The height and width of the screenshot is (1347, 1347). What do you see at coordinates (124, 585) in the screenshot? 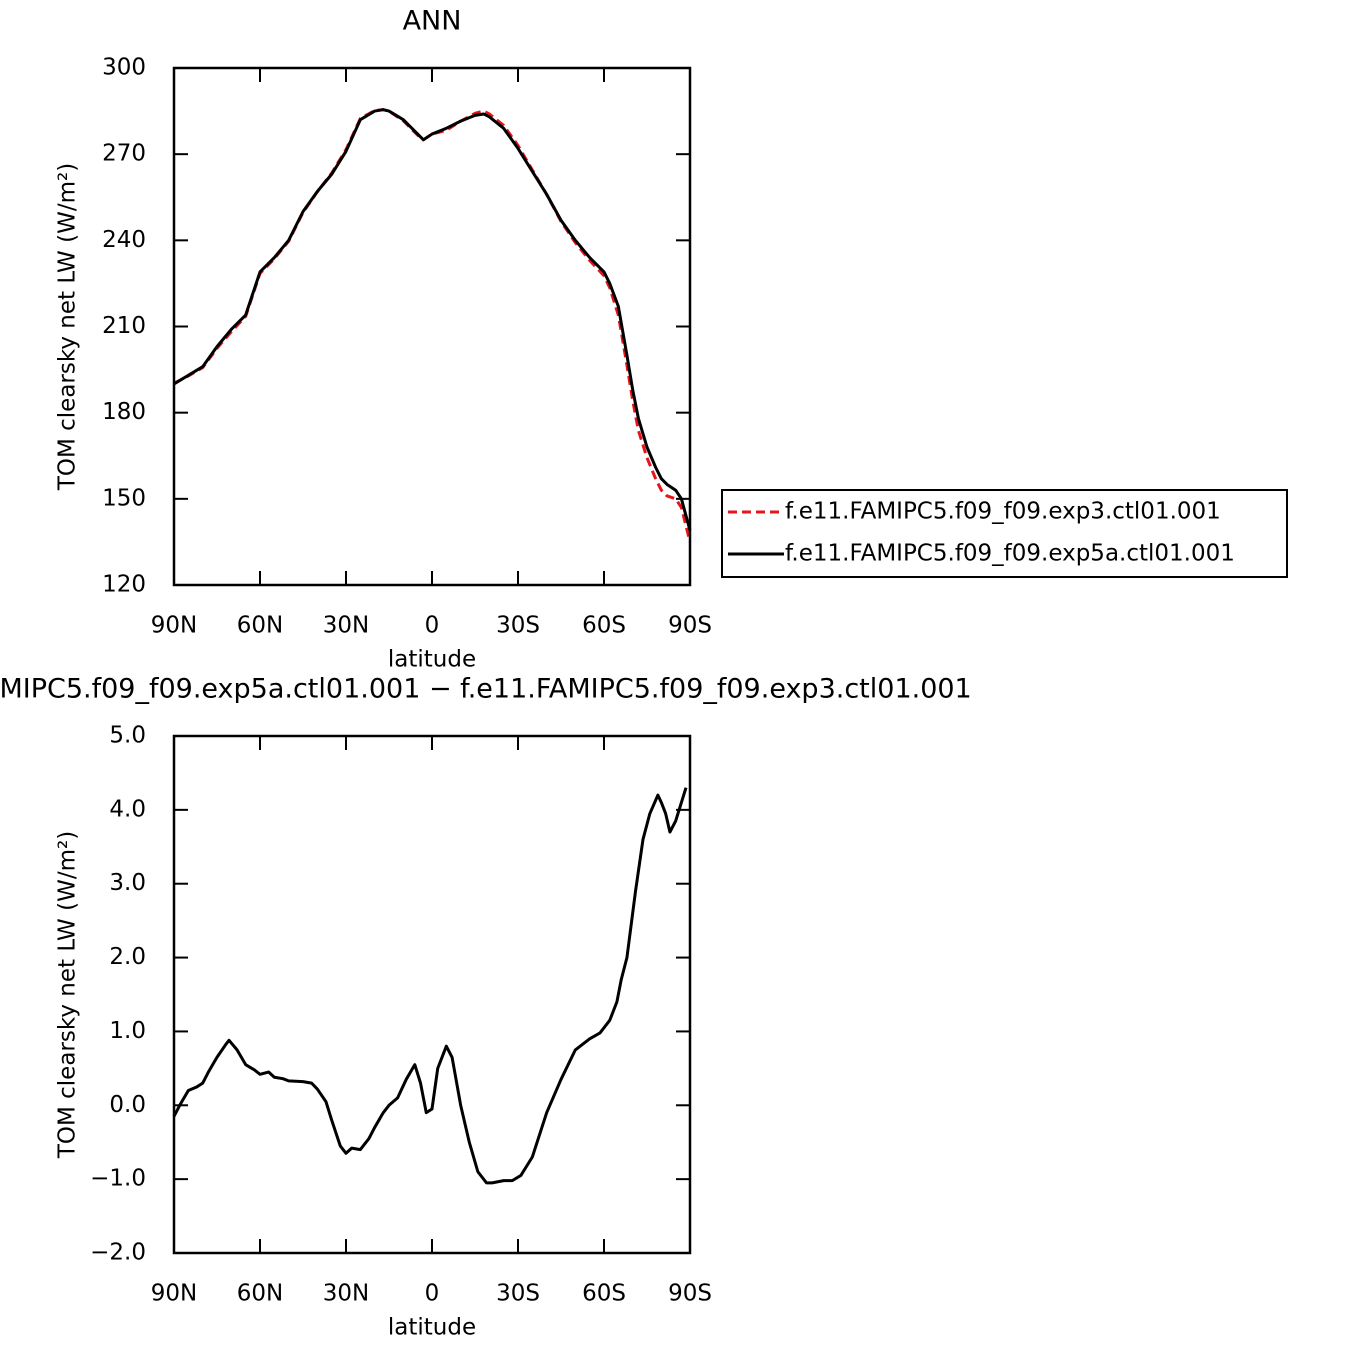
I see `y-tick-label: 120` at bounding box center [124, 585].